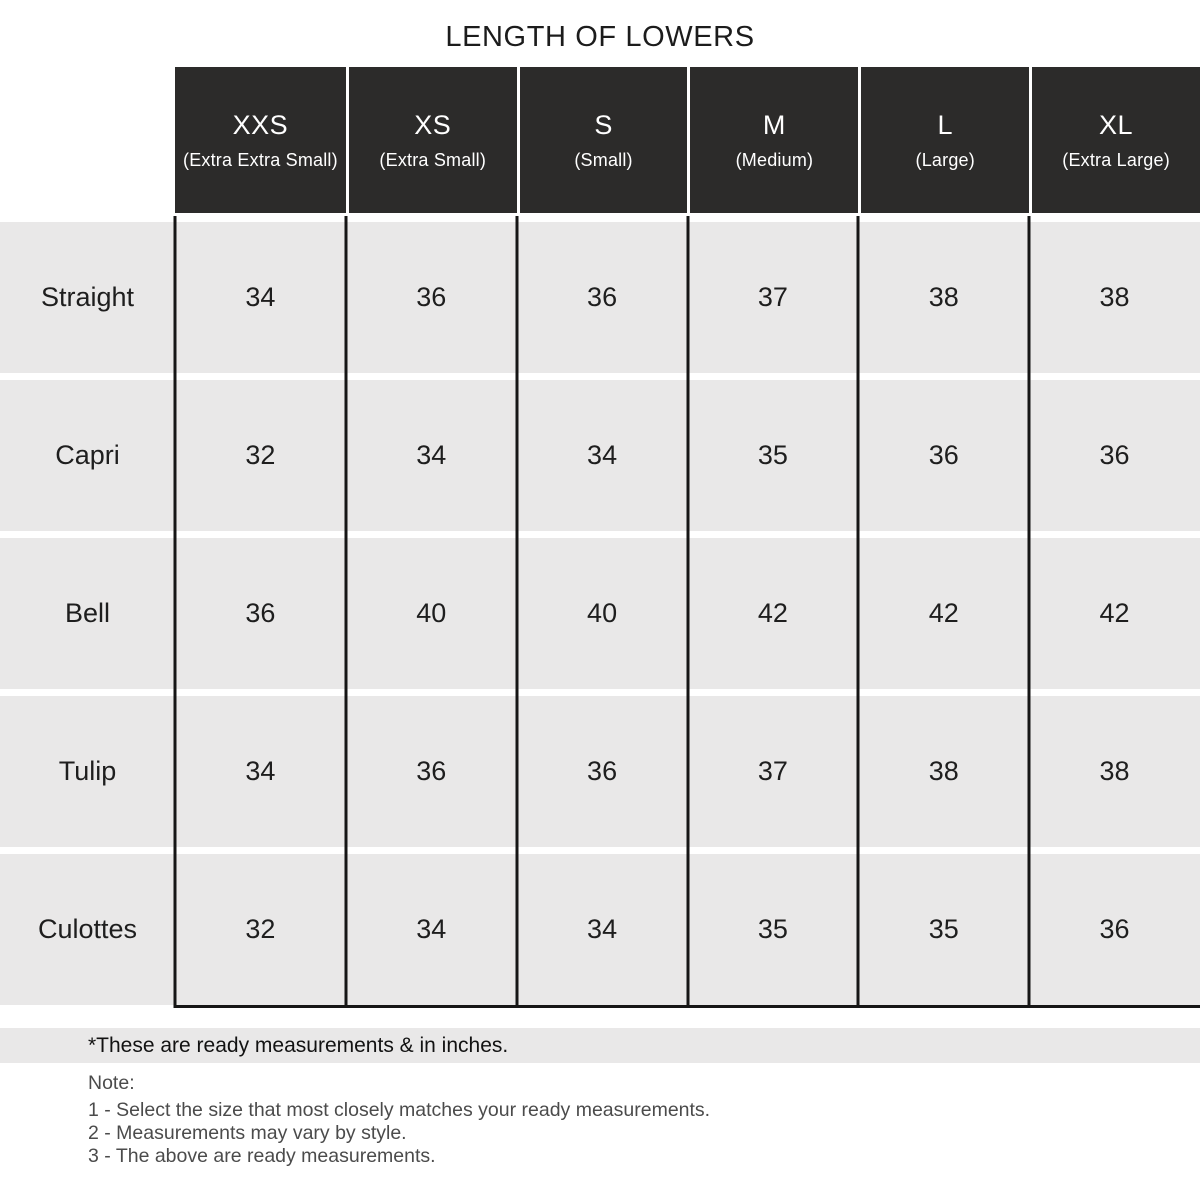 Image resolution: width=1200 pixels, height=1200 pixels. I want to click on note-item: 2 - Measurements may vary by style., so click(247, 1133).